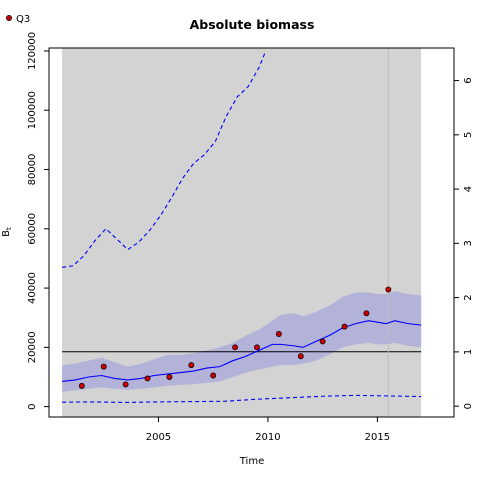  Describe the element at coordinates (32, 51) in the screenshot. I see `y-tick-label: 120000` at that location.